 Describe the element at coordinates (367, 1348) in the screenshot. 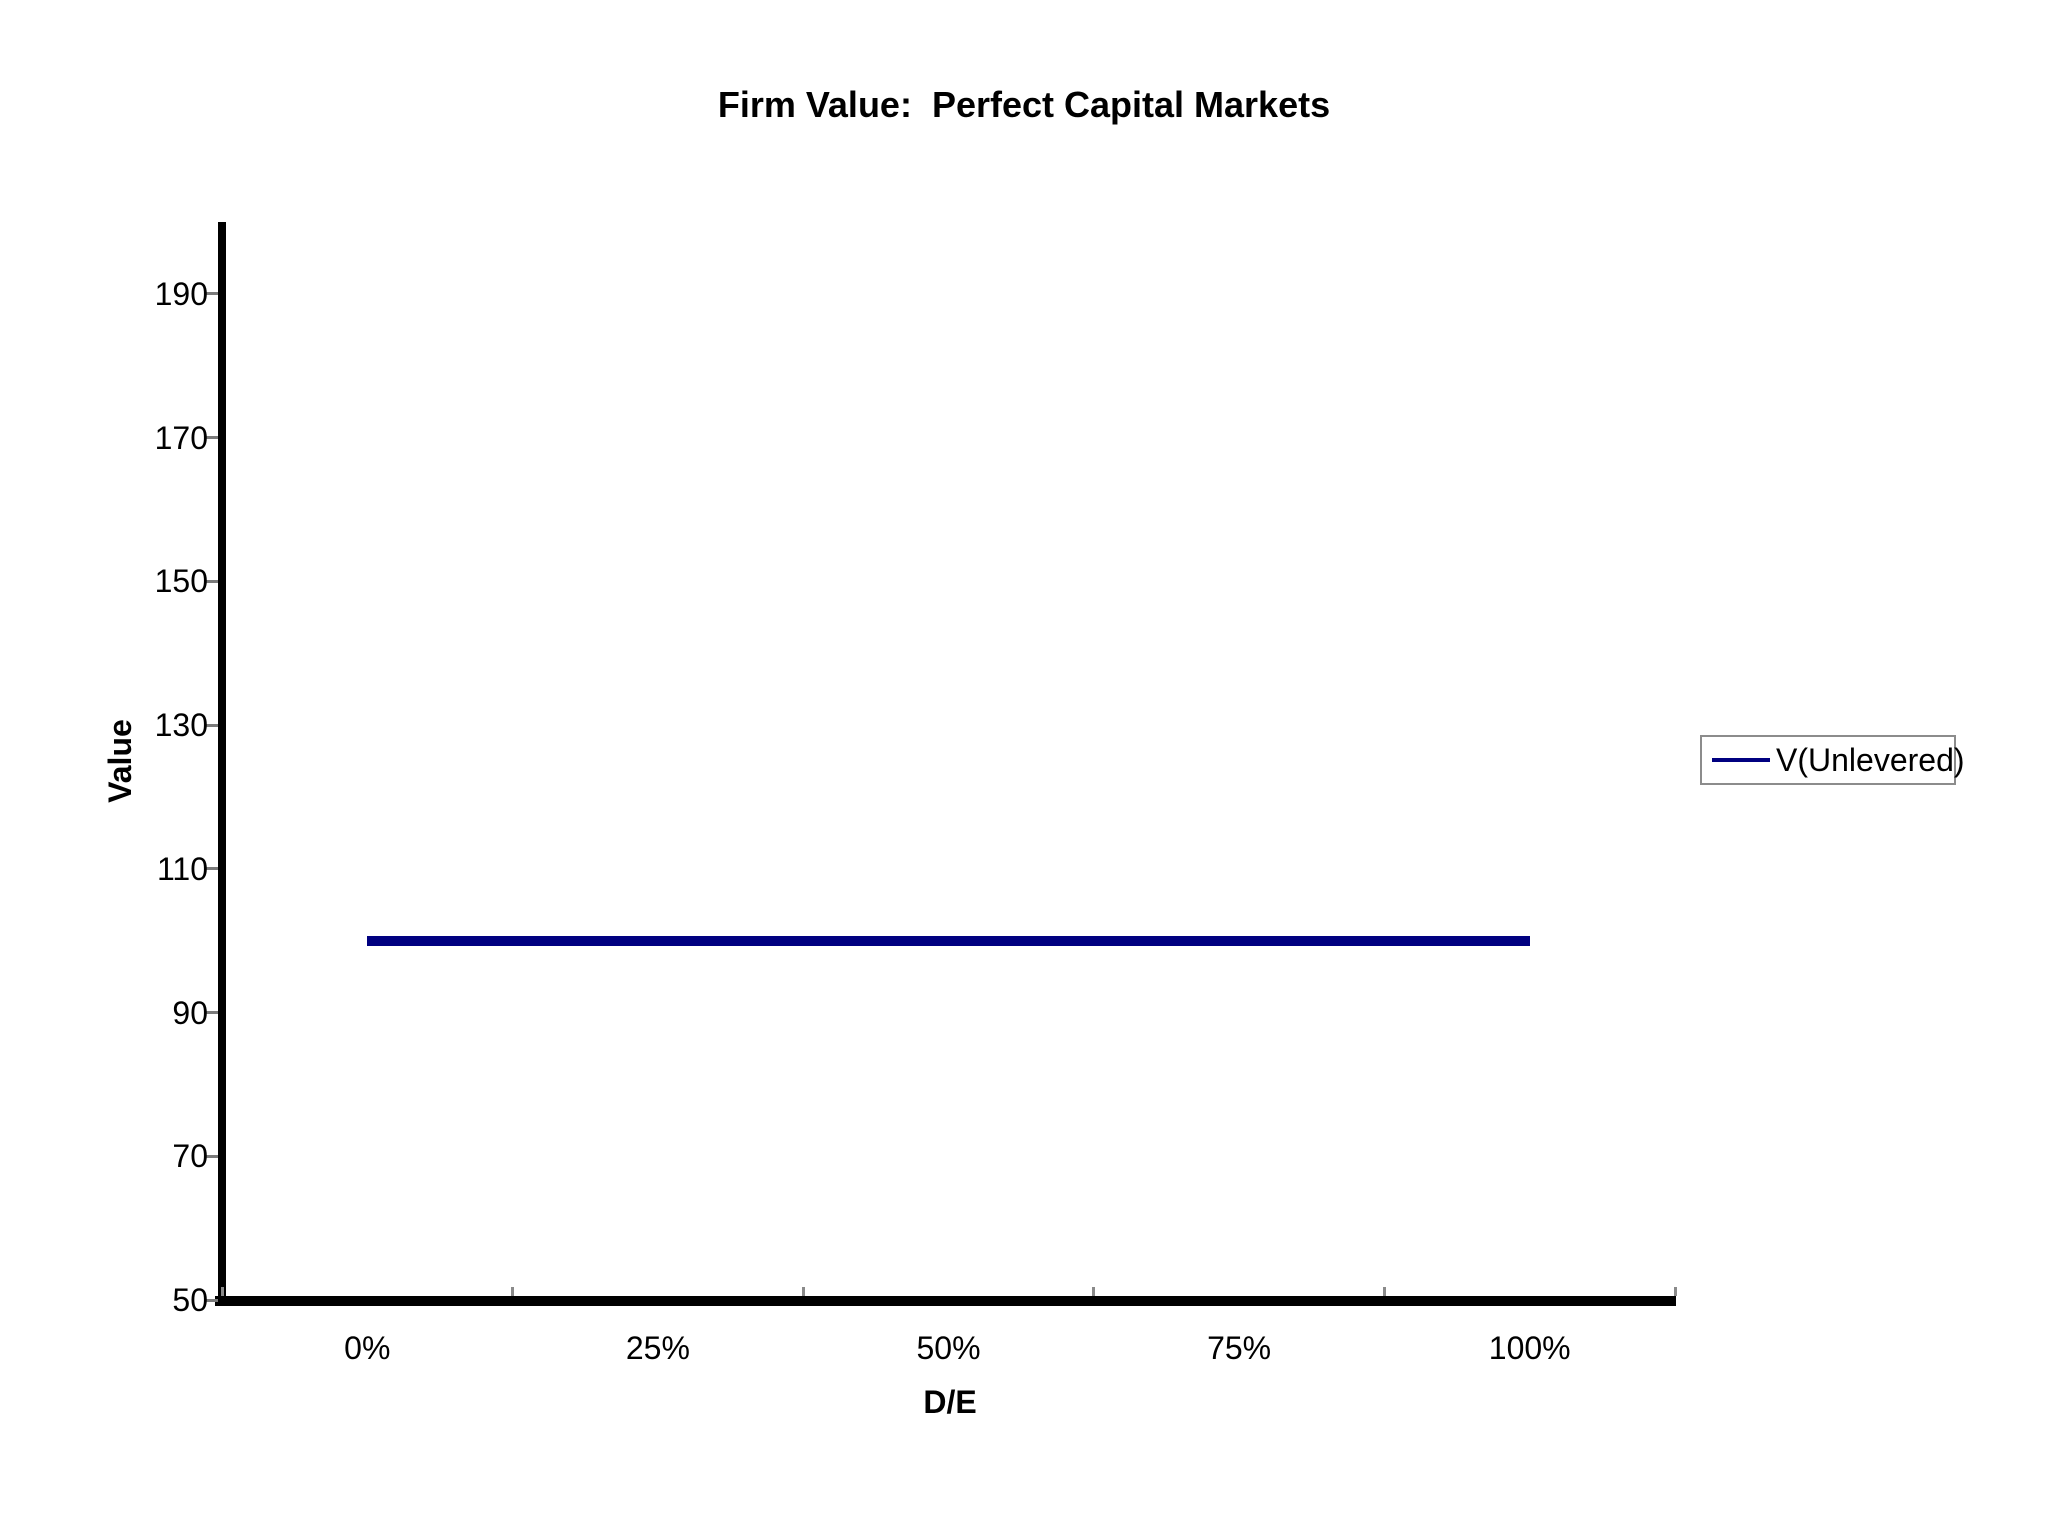

I see `x-tick-label: 0%` at that location.